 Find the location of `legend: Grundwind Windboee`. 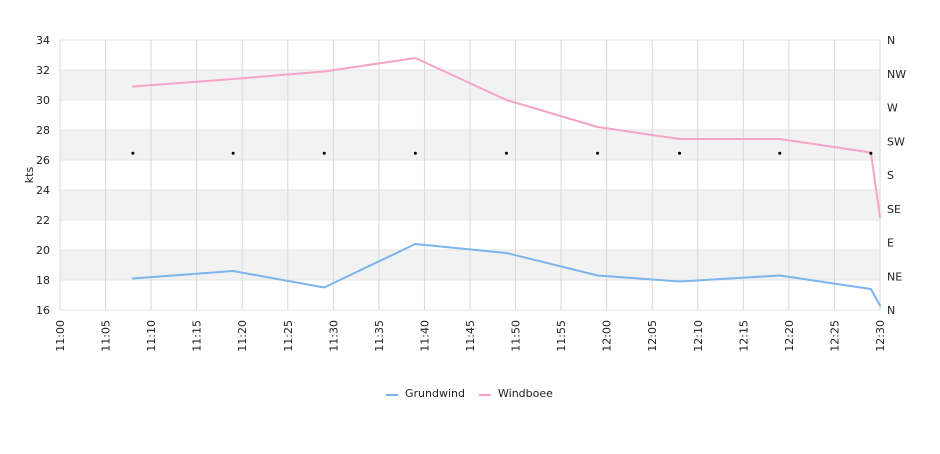

legend: Grundwind Windboee is located at coordinates (469, 393).